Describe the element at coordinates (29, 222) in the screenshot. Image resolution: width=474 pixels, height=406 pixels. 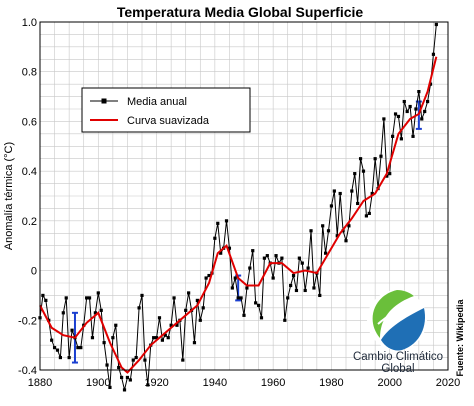
I see `y-tick-label: 0.2` at that location.